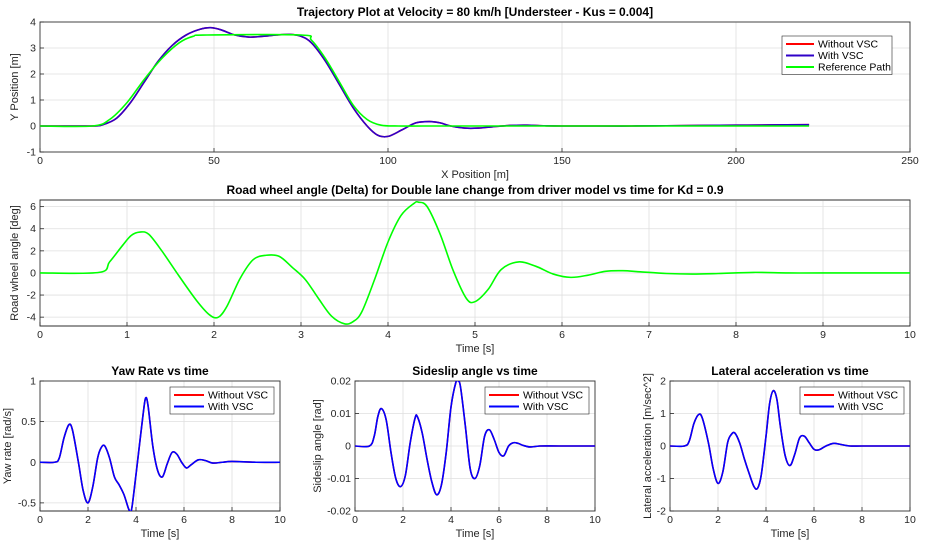 The width and height of the screenshot is (927, 551). What do you see at coordinates (15, 87) in the screenshot?
I see `y-axis-label: Y Position [m]` at bounding box center [15, 87].